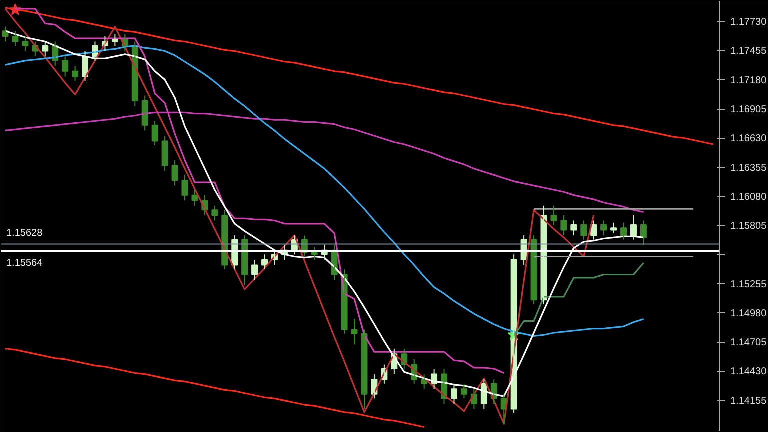 The width and height of the screenshot is (768, 432). I want to click on y-tick-label: 1.16080, so click(749, 197).